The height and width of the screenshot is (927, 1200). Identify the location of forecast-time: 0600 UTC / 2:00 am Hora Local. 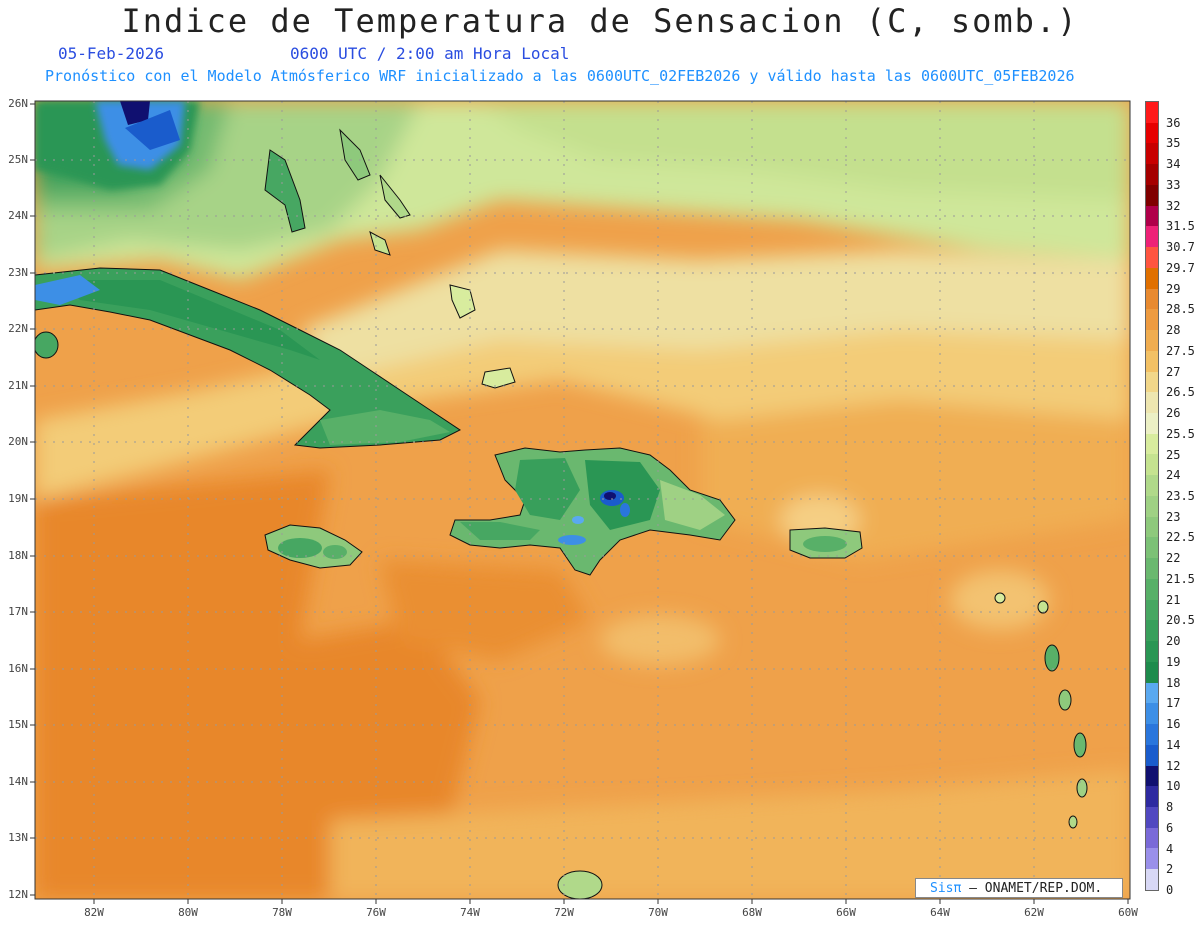
(430, 53).